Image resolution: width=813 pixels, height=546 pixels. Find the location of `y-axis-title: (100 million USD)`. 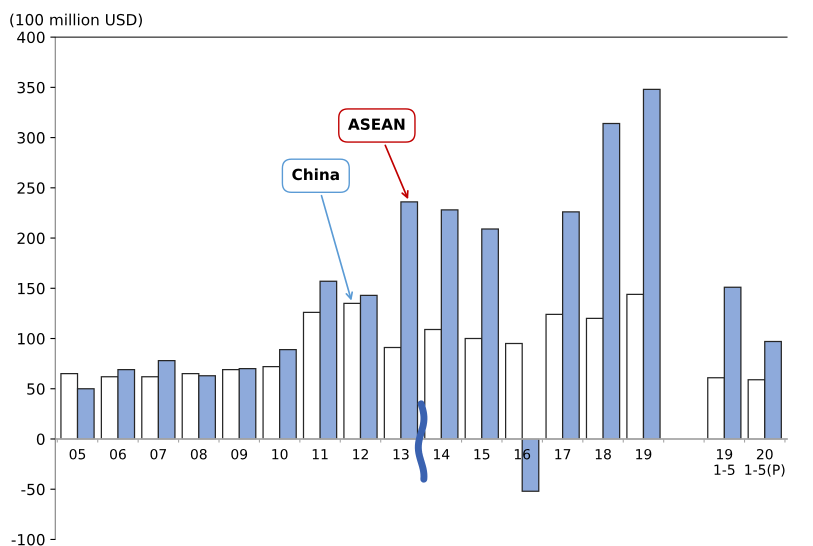

y-axis-title: (100 million USD) is located at coordinates (76, 21).